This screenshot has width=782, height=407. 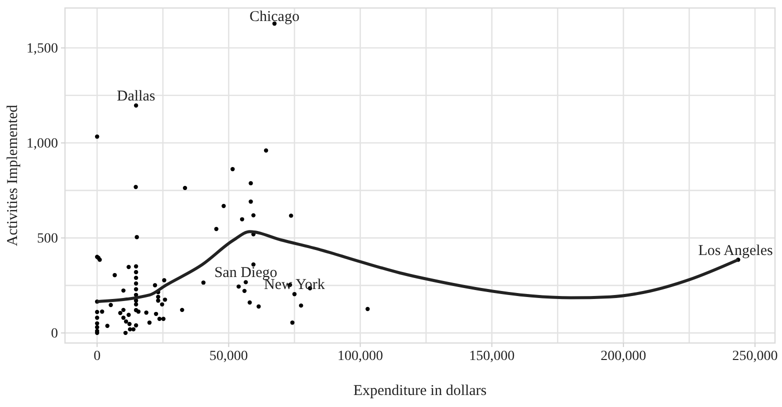 What do you see at coordinates (274, 17) in the screenshot?
I see `annotation: Chicago` at bounding box center [274, 17].